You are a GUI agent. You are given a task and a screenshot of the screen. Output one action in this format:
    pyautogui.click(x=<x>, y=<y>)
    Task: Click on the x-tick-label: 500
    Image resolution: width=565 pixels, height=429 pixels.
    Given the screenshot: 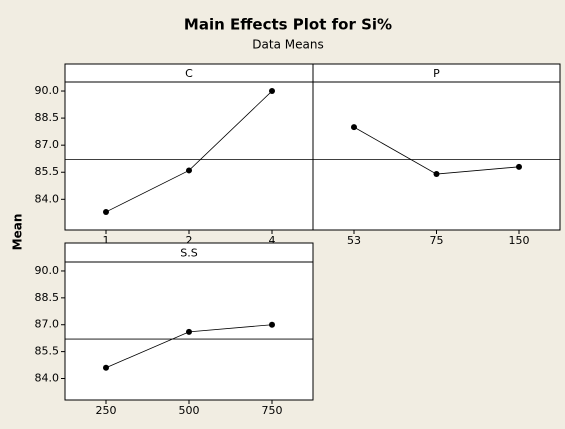 What is the action you would take?
    pyautogui.click(x=189, y=410)
    